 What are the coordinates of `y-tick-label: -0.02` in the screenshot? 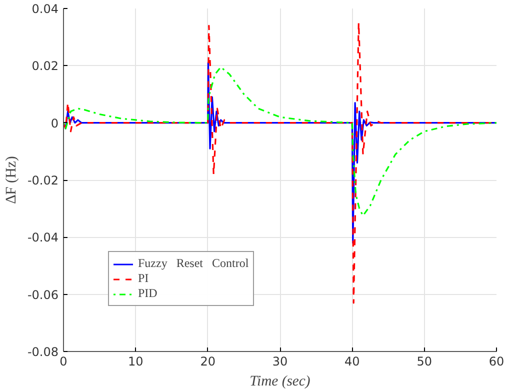 It's located at (43, 181).